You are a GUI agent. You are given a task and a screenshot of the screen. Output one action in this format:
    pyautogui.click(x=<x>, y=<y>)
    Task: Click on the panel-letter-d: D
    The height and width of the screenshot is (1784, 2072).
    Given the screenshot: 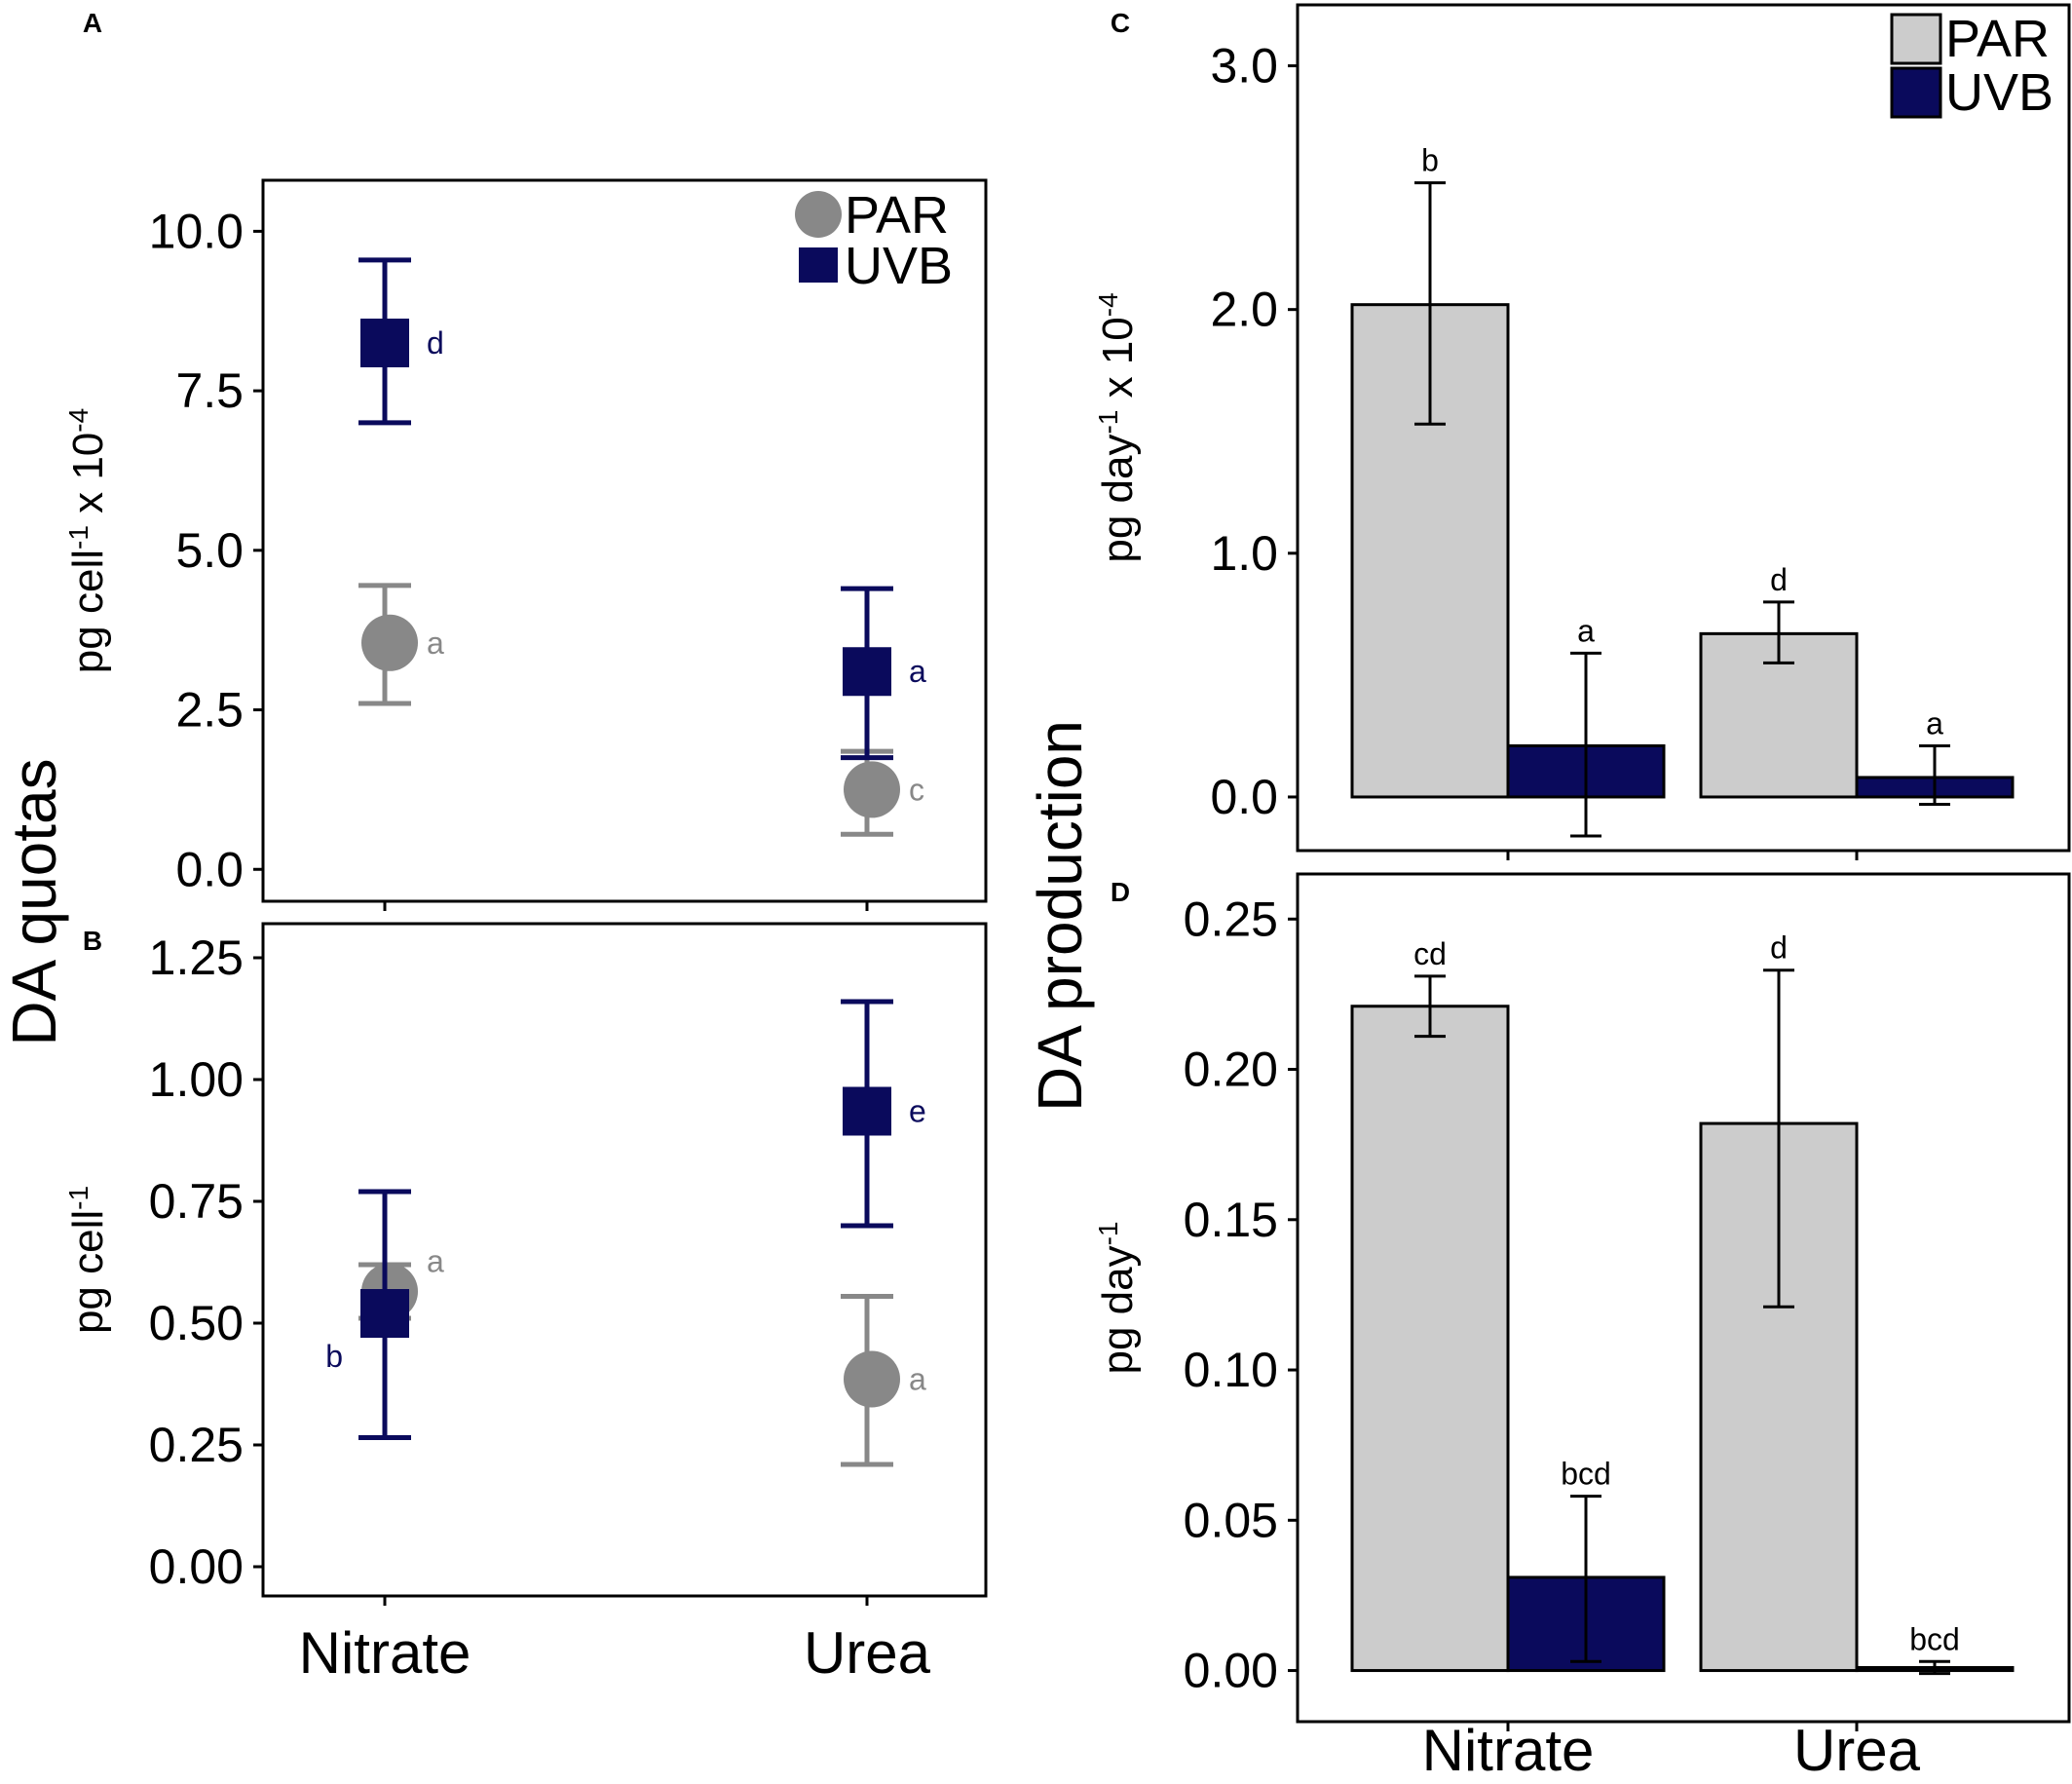 What is the action you would take?
    pyautogui.click(x=1121, y=892)
    